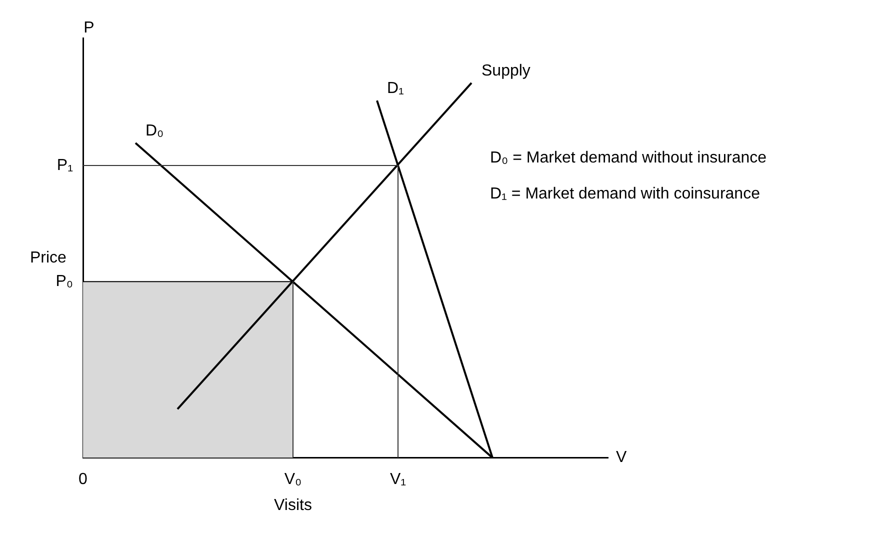 The image size is (882, 544). What do you see at coordinates (398, 479) in the screenshot?
I see `x-tick-label: V₁` at bounding box center [398, 479].